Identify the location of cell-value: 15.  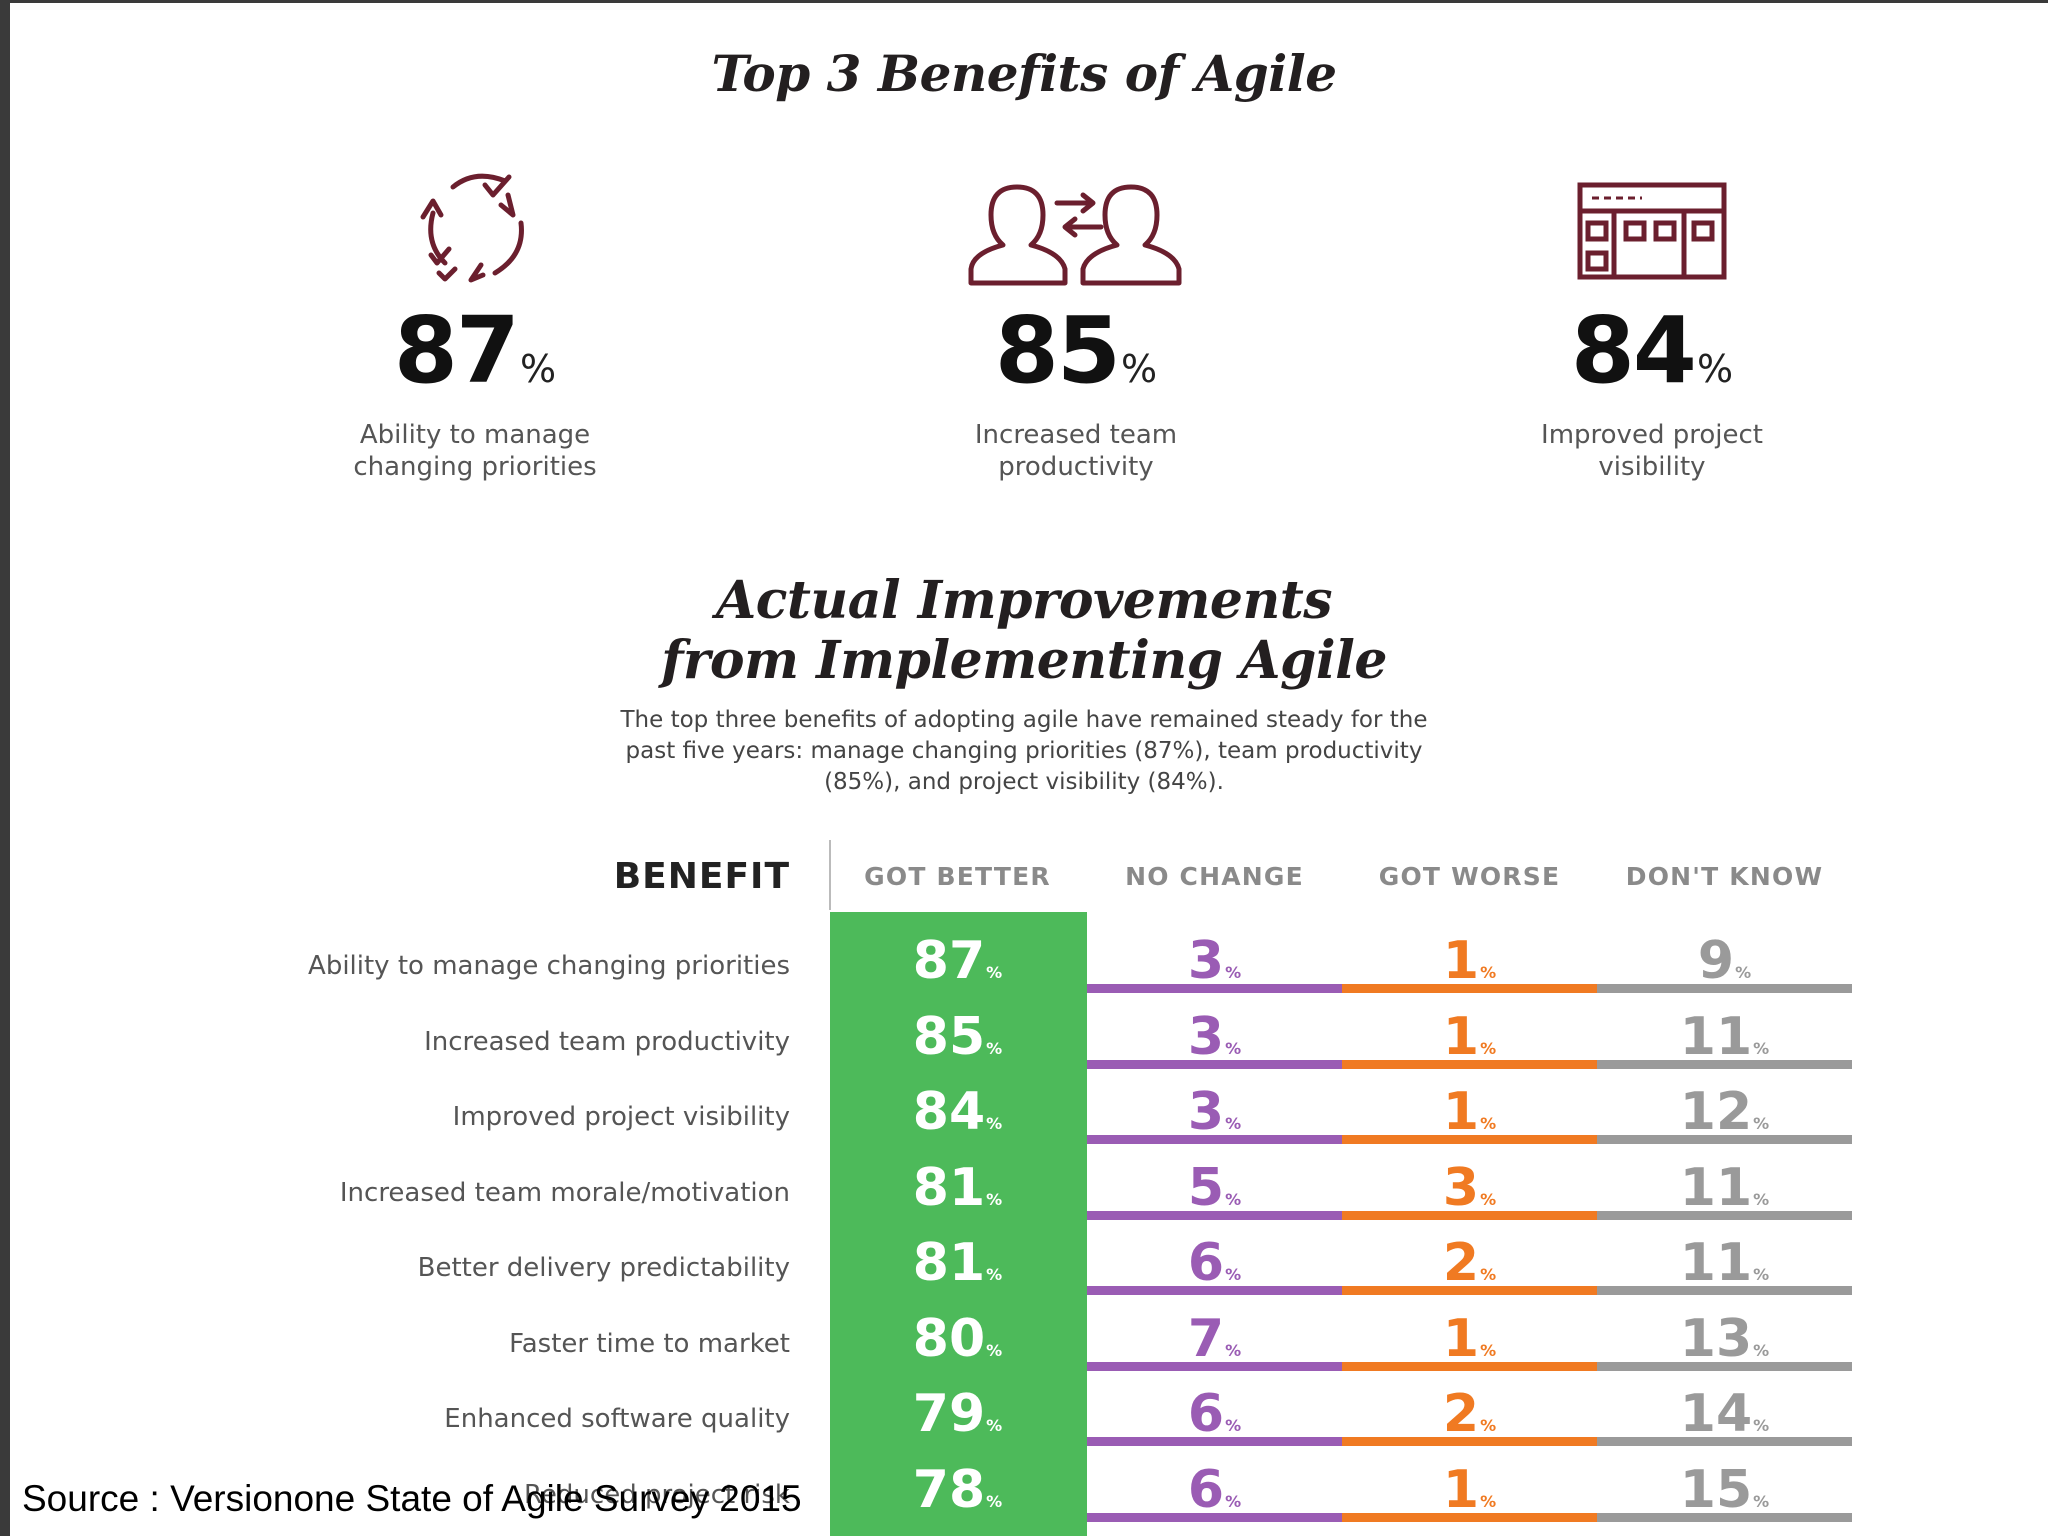
(1716, 1489).